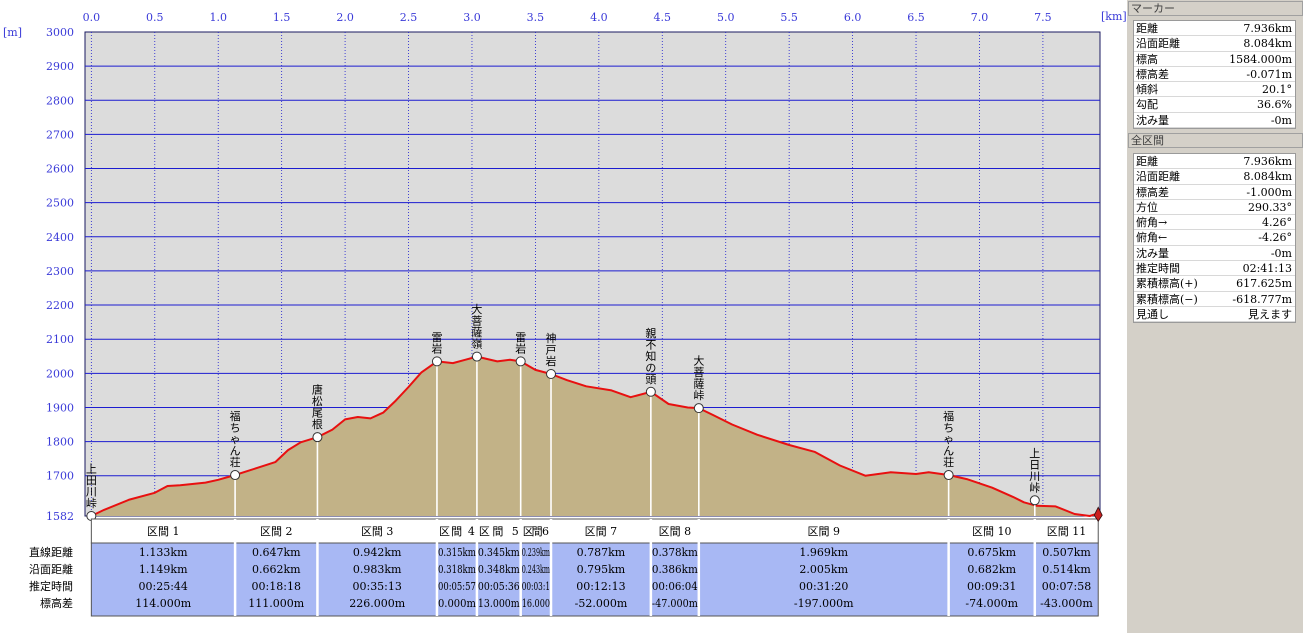  I want to click on y-tick-label: 2200, so click(60, 305).